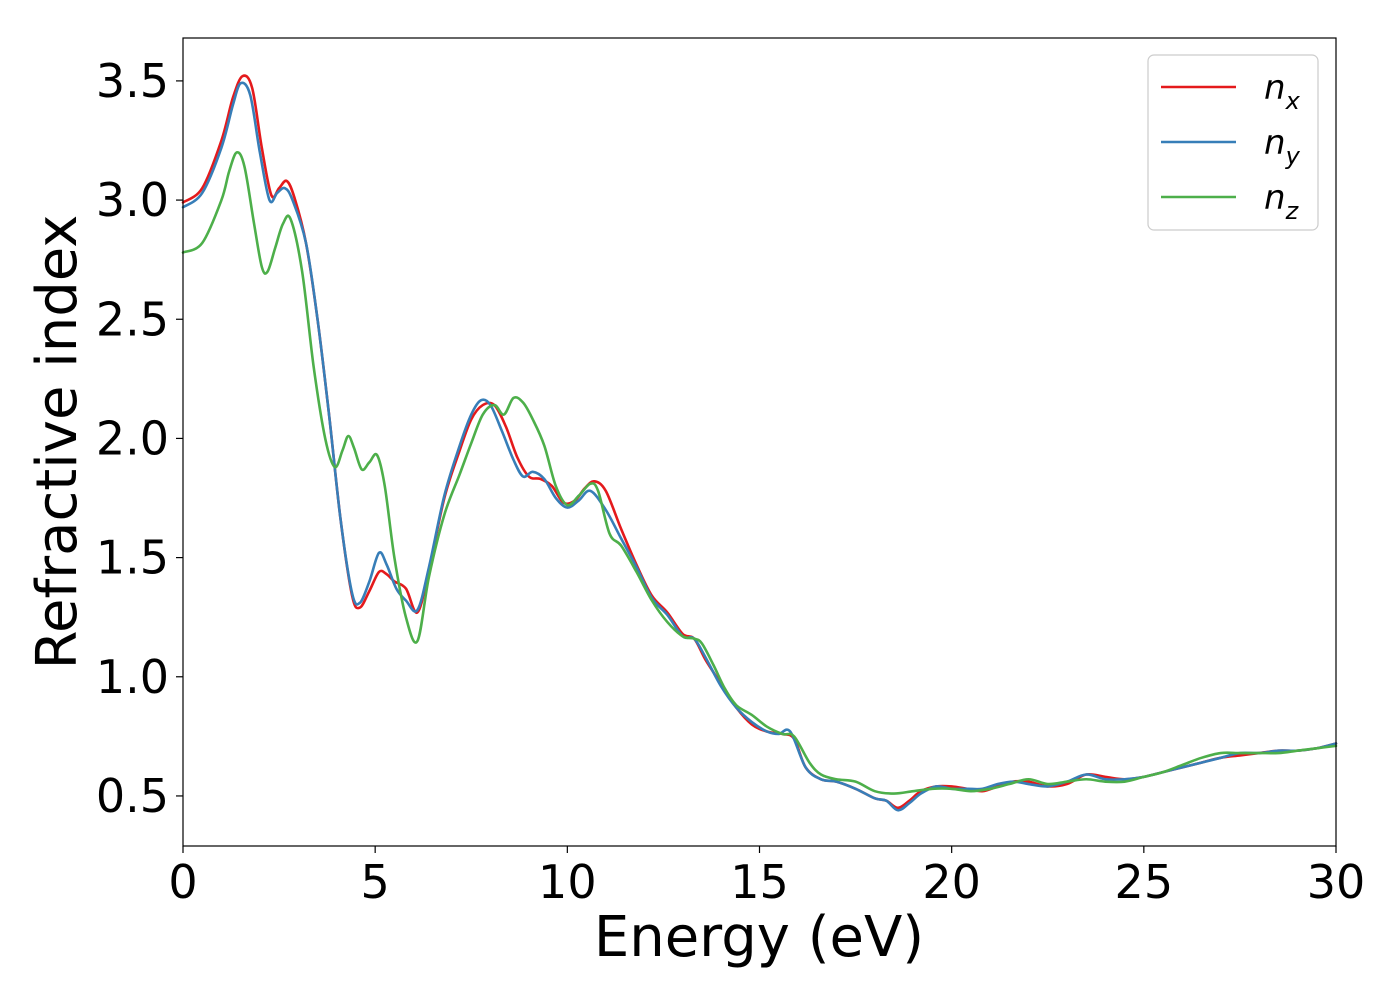 Image resolution: width=1400 pixels, height=1000 pixels. What do you see at coordinates (1336, 882) in the screenshot?
I see `x-tick-label: 30` at bounding box center [1336, 882].